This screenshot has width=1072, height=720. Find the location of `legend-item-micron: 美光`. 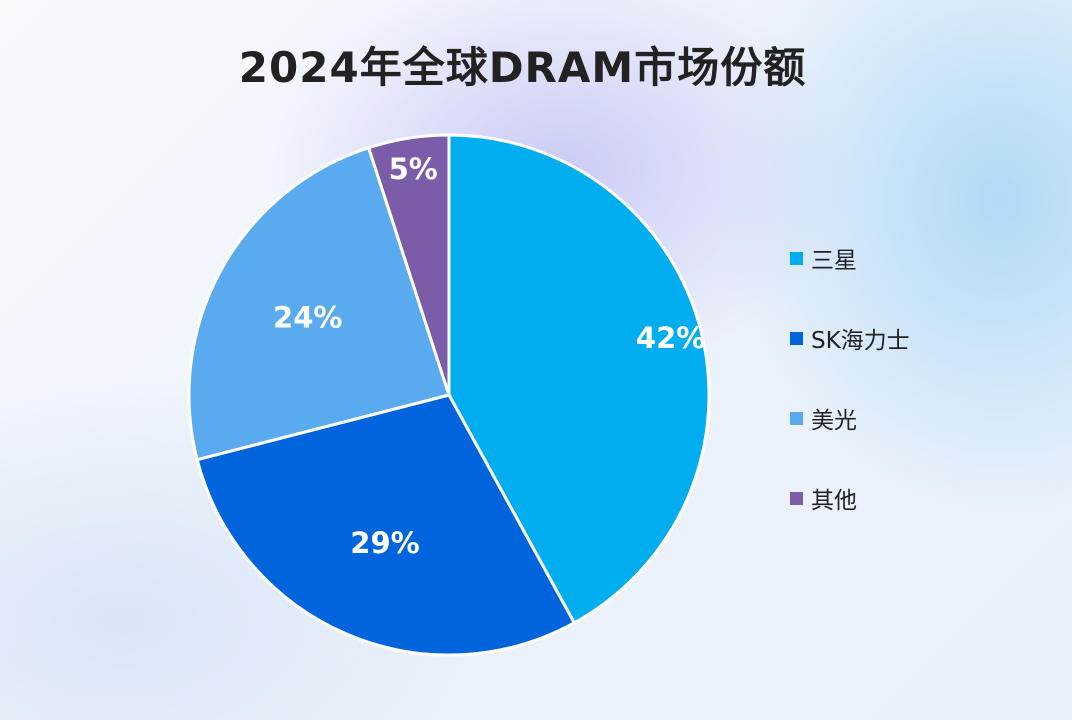

legend-item-micron: 美光 is located at coordinates (910, 418).